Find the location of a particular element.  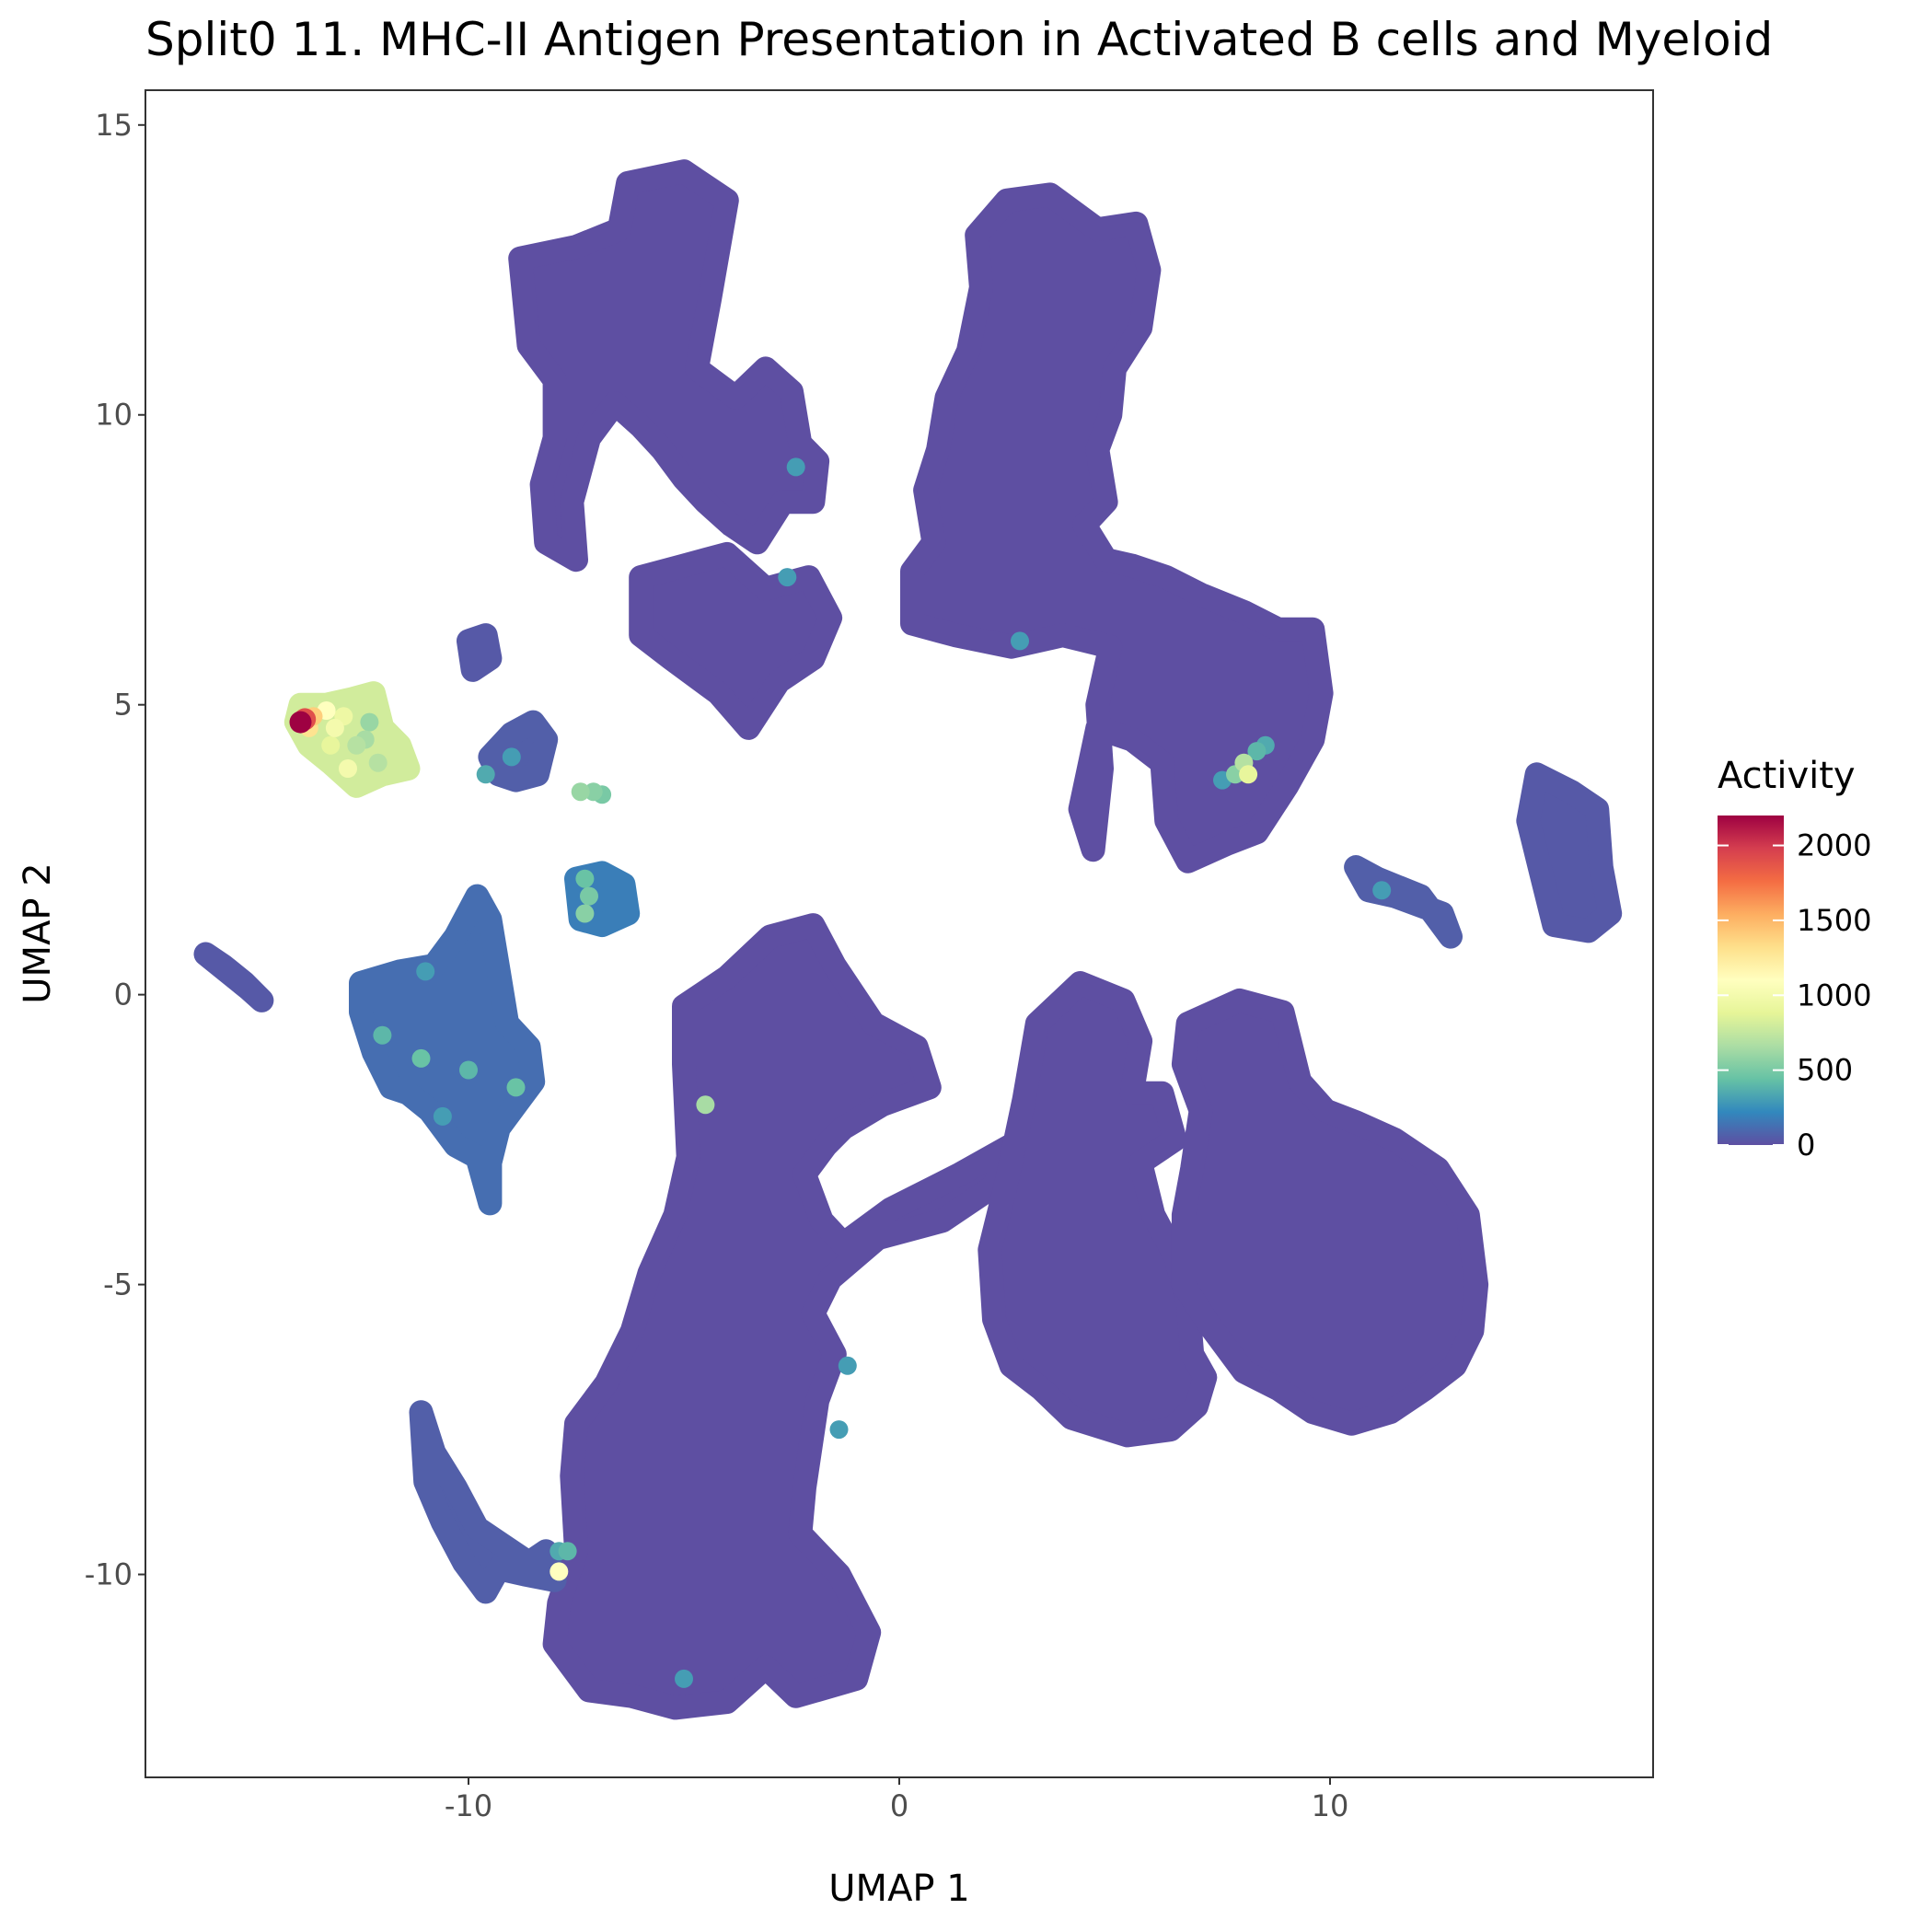

cluster-top-left-lower is located at coordinates (736, 640).